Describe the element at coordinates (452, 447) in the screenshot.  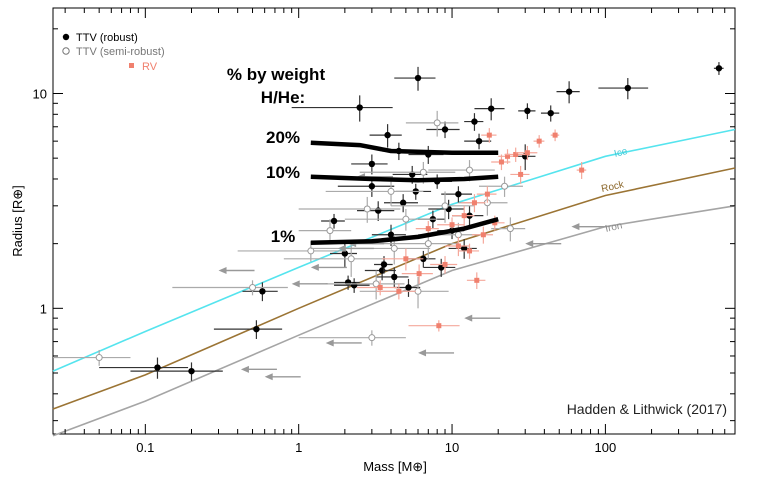
I see `x-tick-label: 10` at that location.